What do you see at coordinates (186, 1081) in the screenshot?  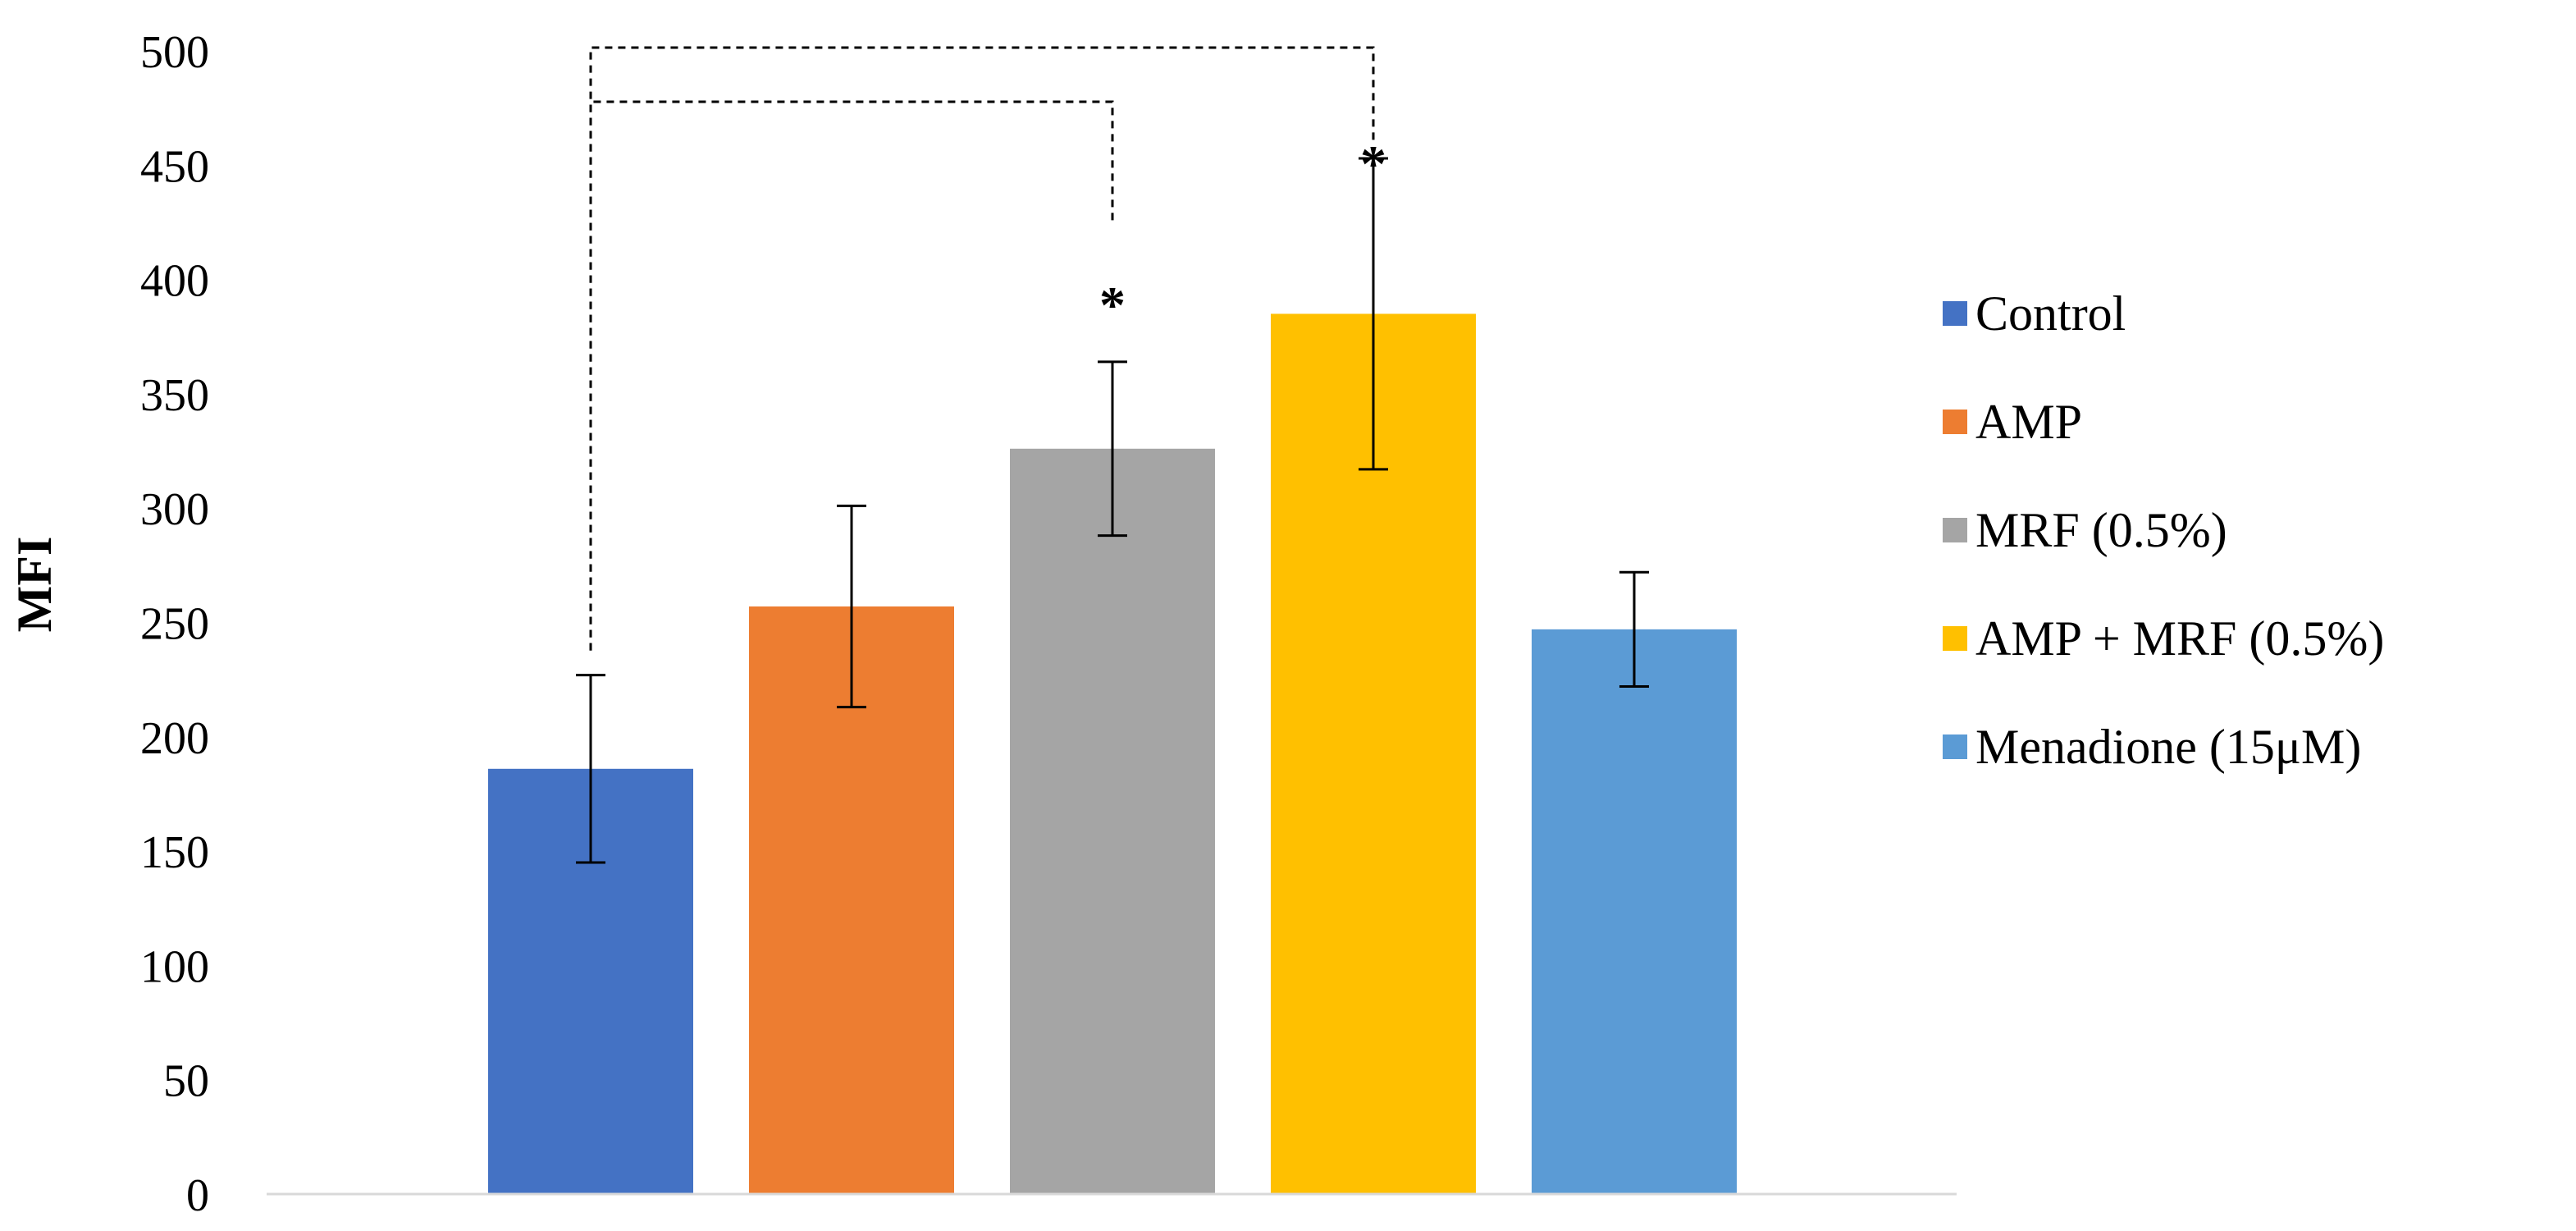 I see `y-tick-label: 50` at bounding box center [186, 1081].